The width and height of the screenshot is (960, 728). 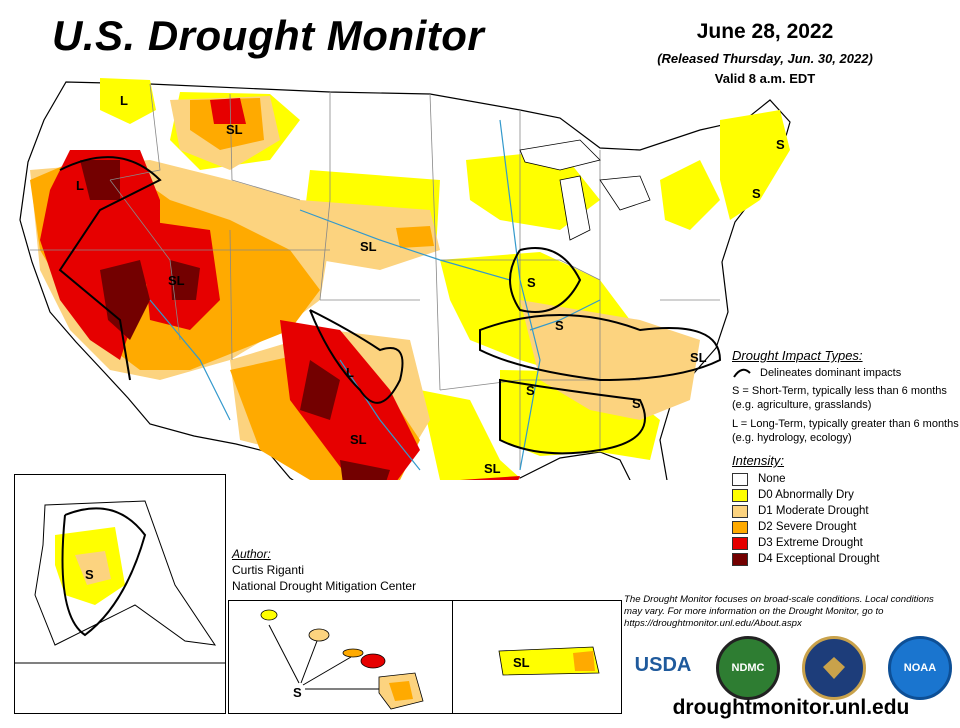 What do you see at coordinates (797, 355) in the screenshot?
I see `impact-types-title: Drought Impact Types:` at bounding box center [797, 355].